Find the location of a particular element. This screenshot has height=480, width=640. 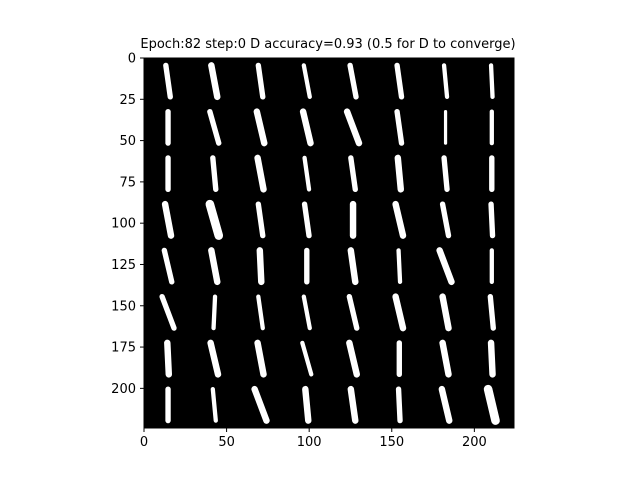

y-tick-label: 175 is located at coordinates (123, 348).